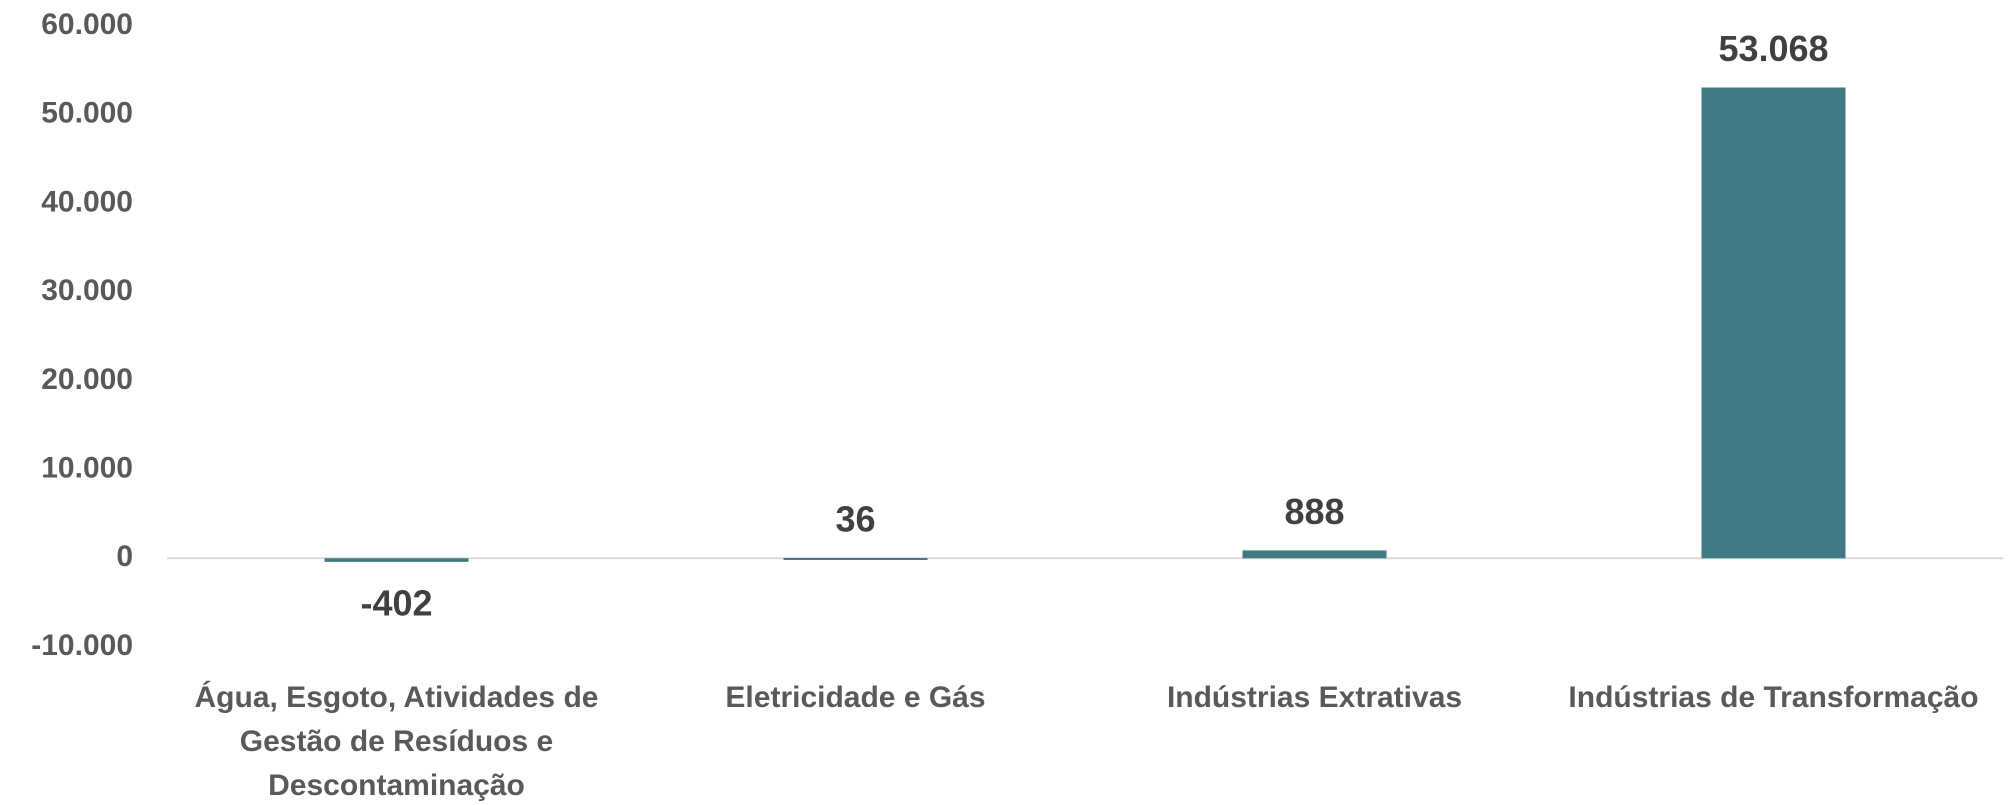  I want to click on y-tick-label: 20.000, so click(87, 379).